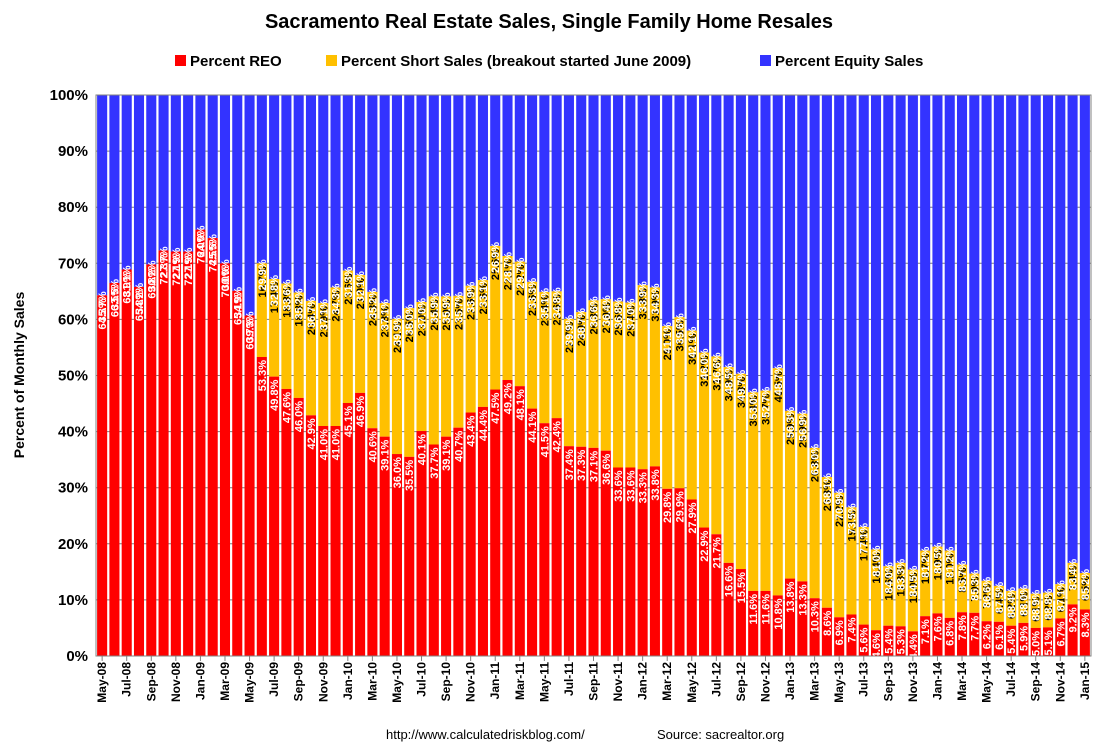 This screenshot has width=1098, height=752. Describe the element at coordinates (484, 425) in the screenshot. I see `data-label-reo: 44.4%` at that location.